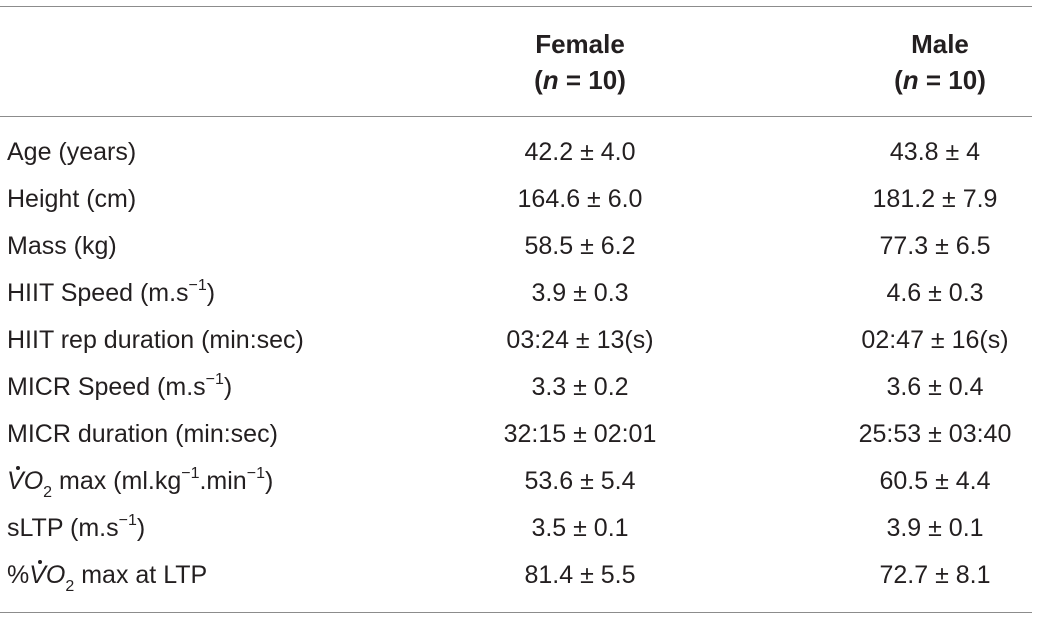 The image size is (1040, 619). What do you see at coordinates (520, 152) in the screenshot?
I see `table-row: Age (years) 42.2 ± 4.0 43.8 ± 4` at bounding box center [520, 152].